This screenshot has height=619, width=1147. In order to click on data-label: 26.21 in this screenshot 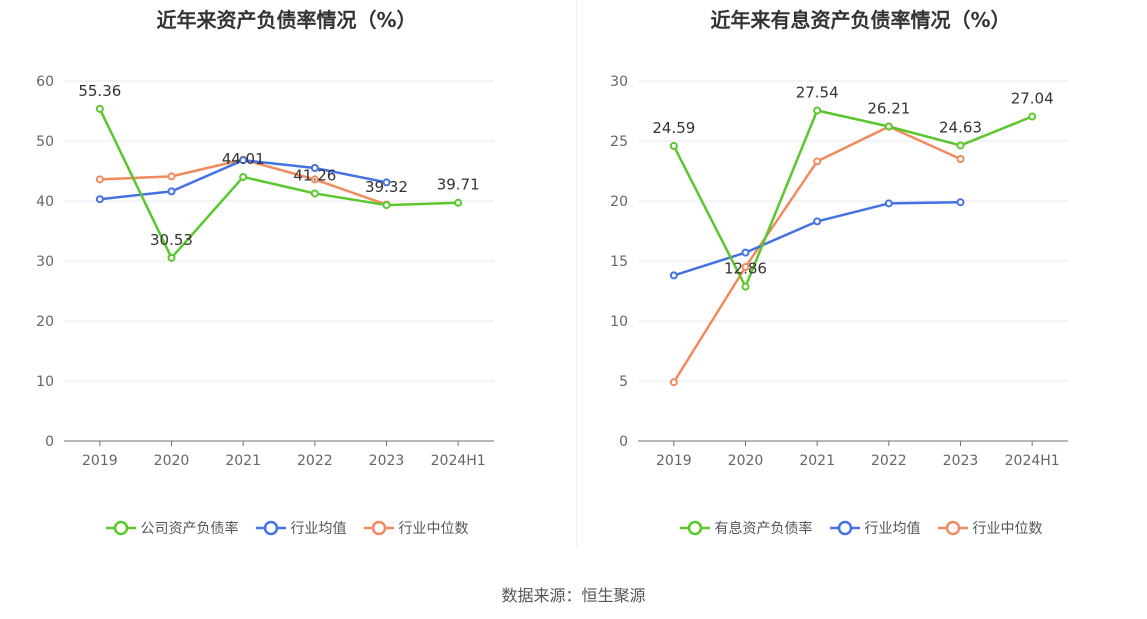, I will do `click(888, 108)`.